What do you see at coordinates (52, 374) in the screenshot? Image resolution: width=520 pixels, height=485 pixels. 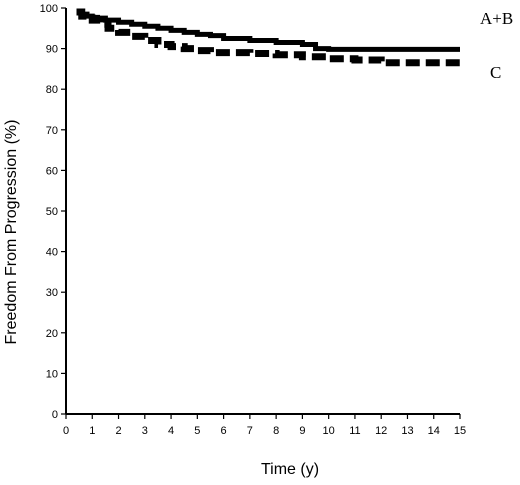 I see `y-tick-label: 10` at bounding box center [52, 374].